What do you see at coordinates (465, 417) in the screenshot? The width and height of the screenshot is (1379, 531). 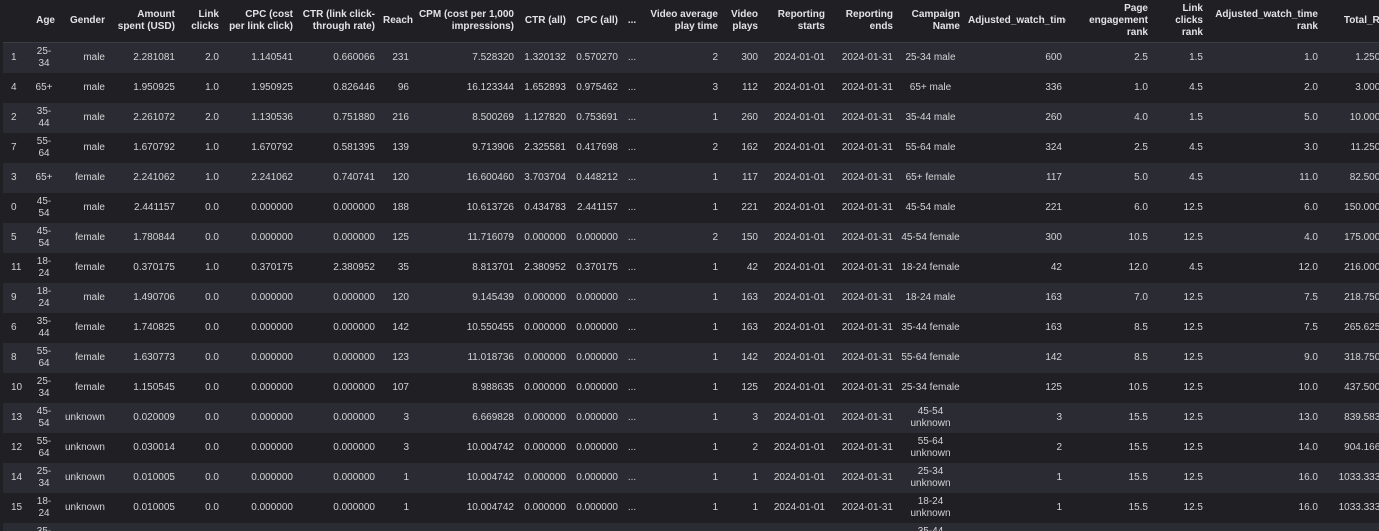 I see `cell-cpm: 6.669828` at bounding box center [465, 417].